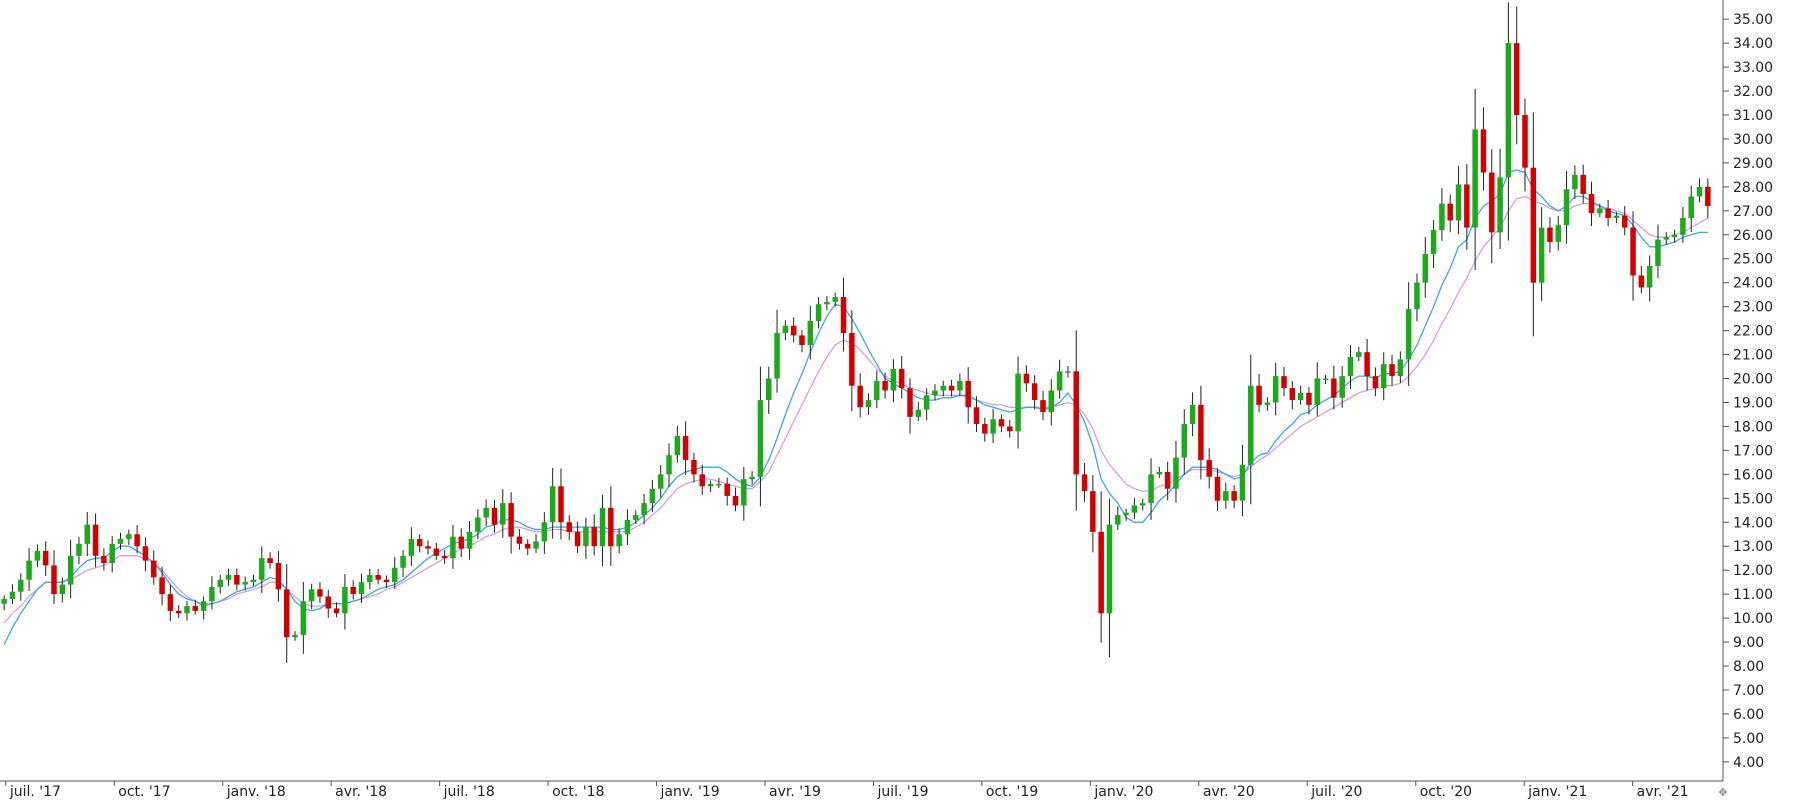  What do you see at coordinates (1446, 792) in the screenshot?
I see `x-tick-label: oct. '20` at bounding box center [1446, 792].